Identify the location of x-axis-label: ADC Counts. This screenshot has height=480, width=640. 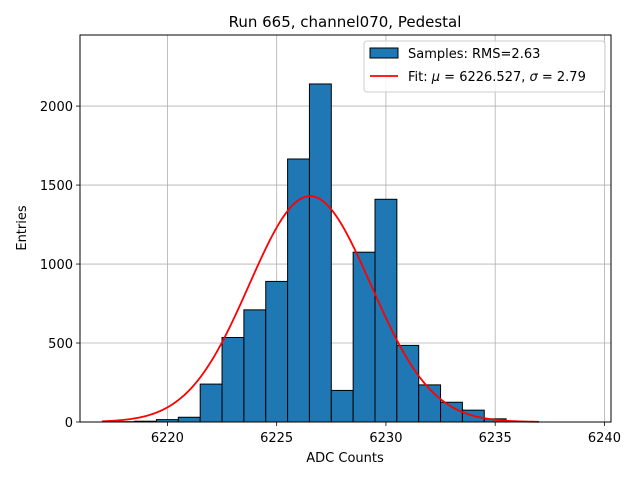
(345, 458).